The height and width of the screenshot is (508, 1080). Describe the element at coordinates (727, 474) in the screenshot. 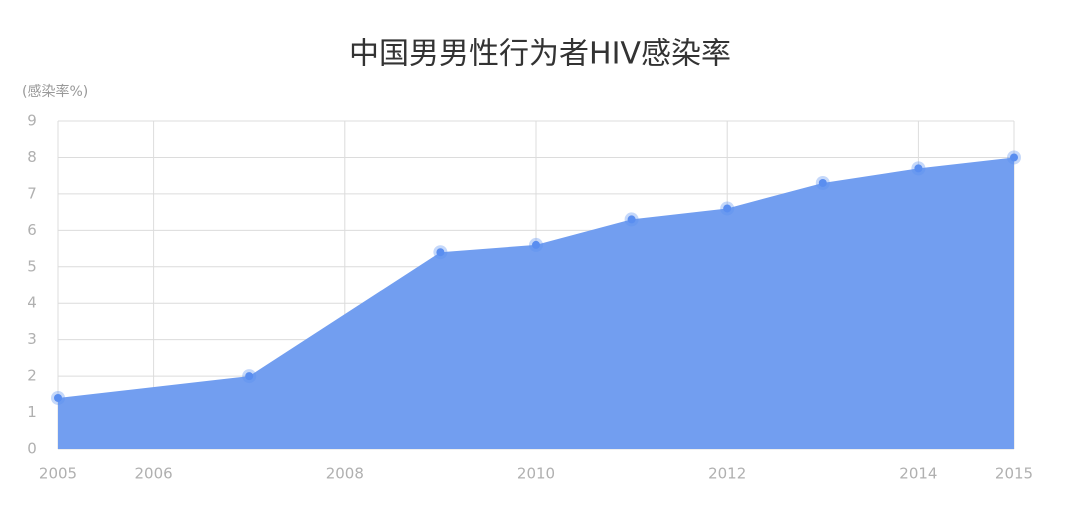

I see `x-tick-label: 2012` at that location.